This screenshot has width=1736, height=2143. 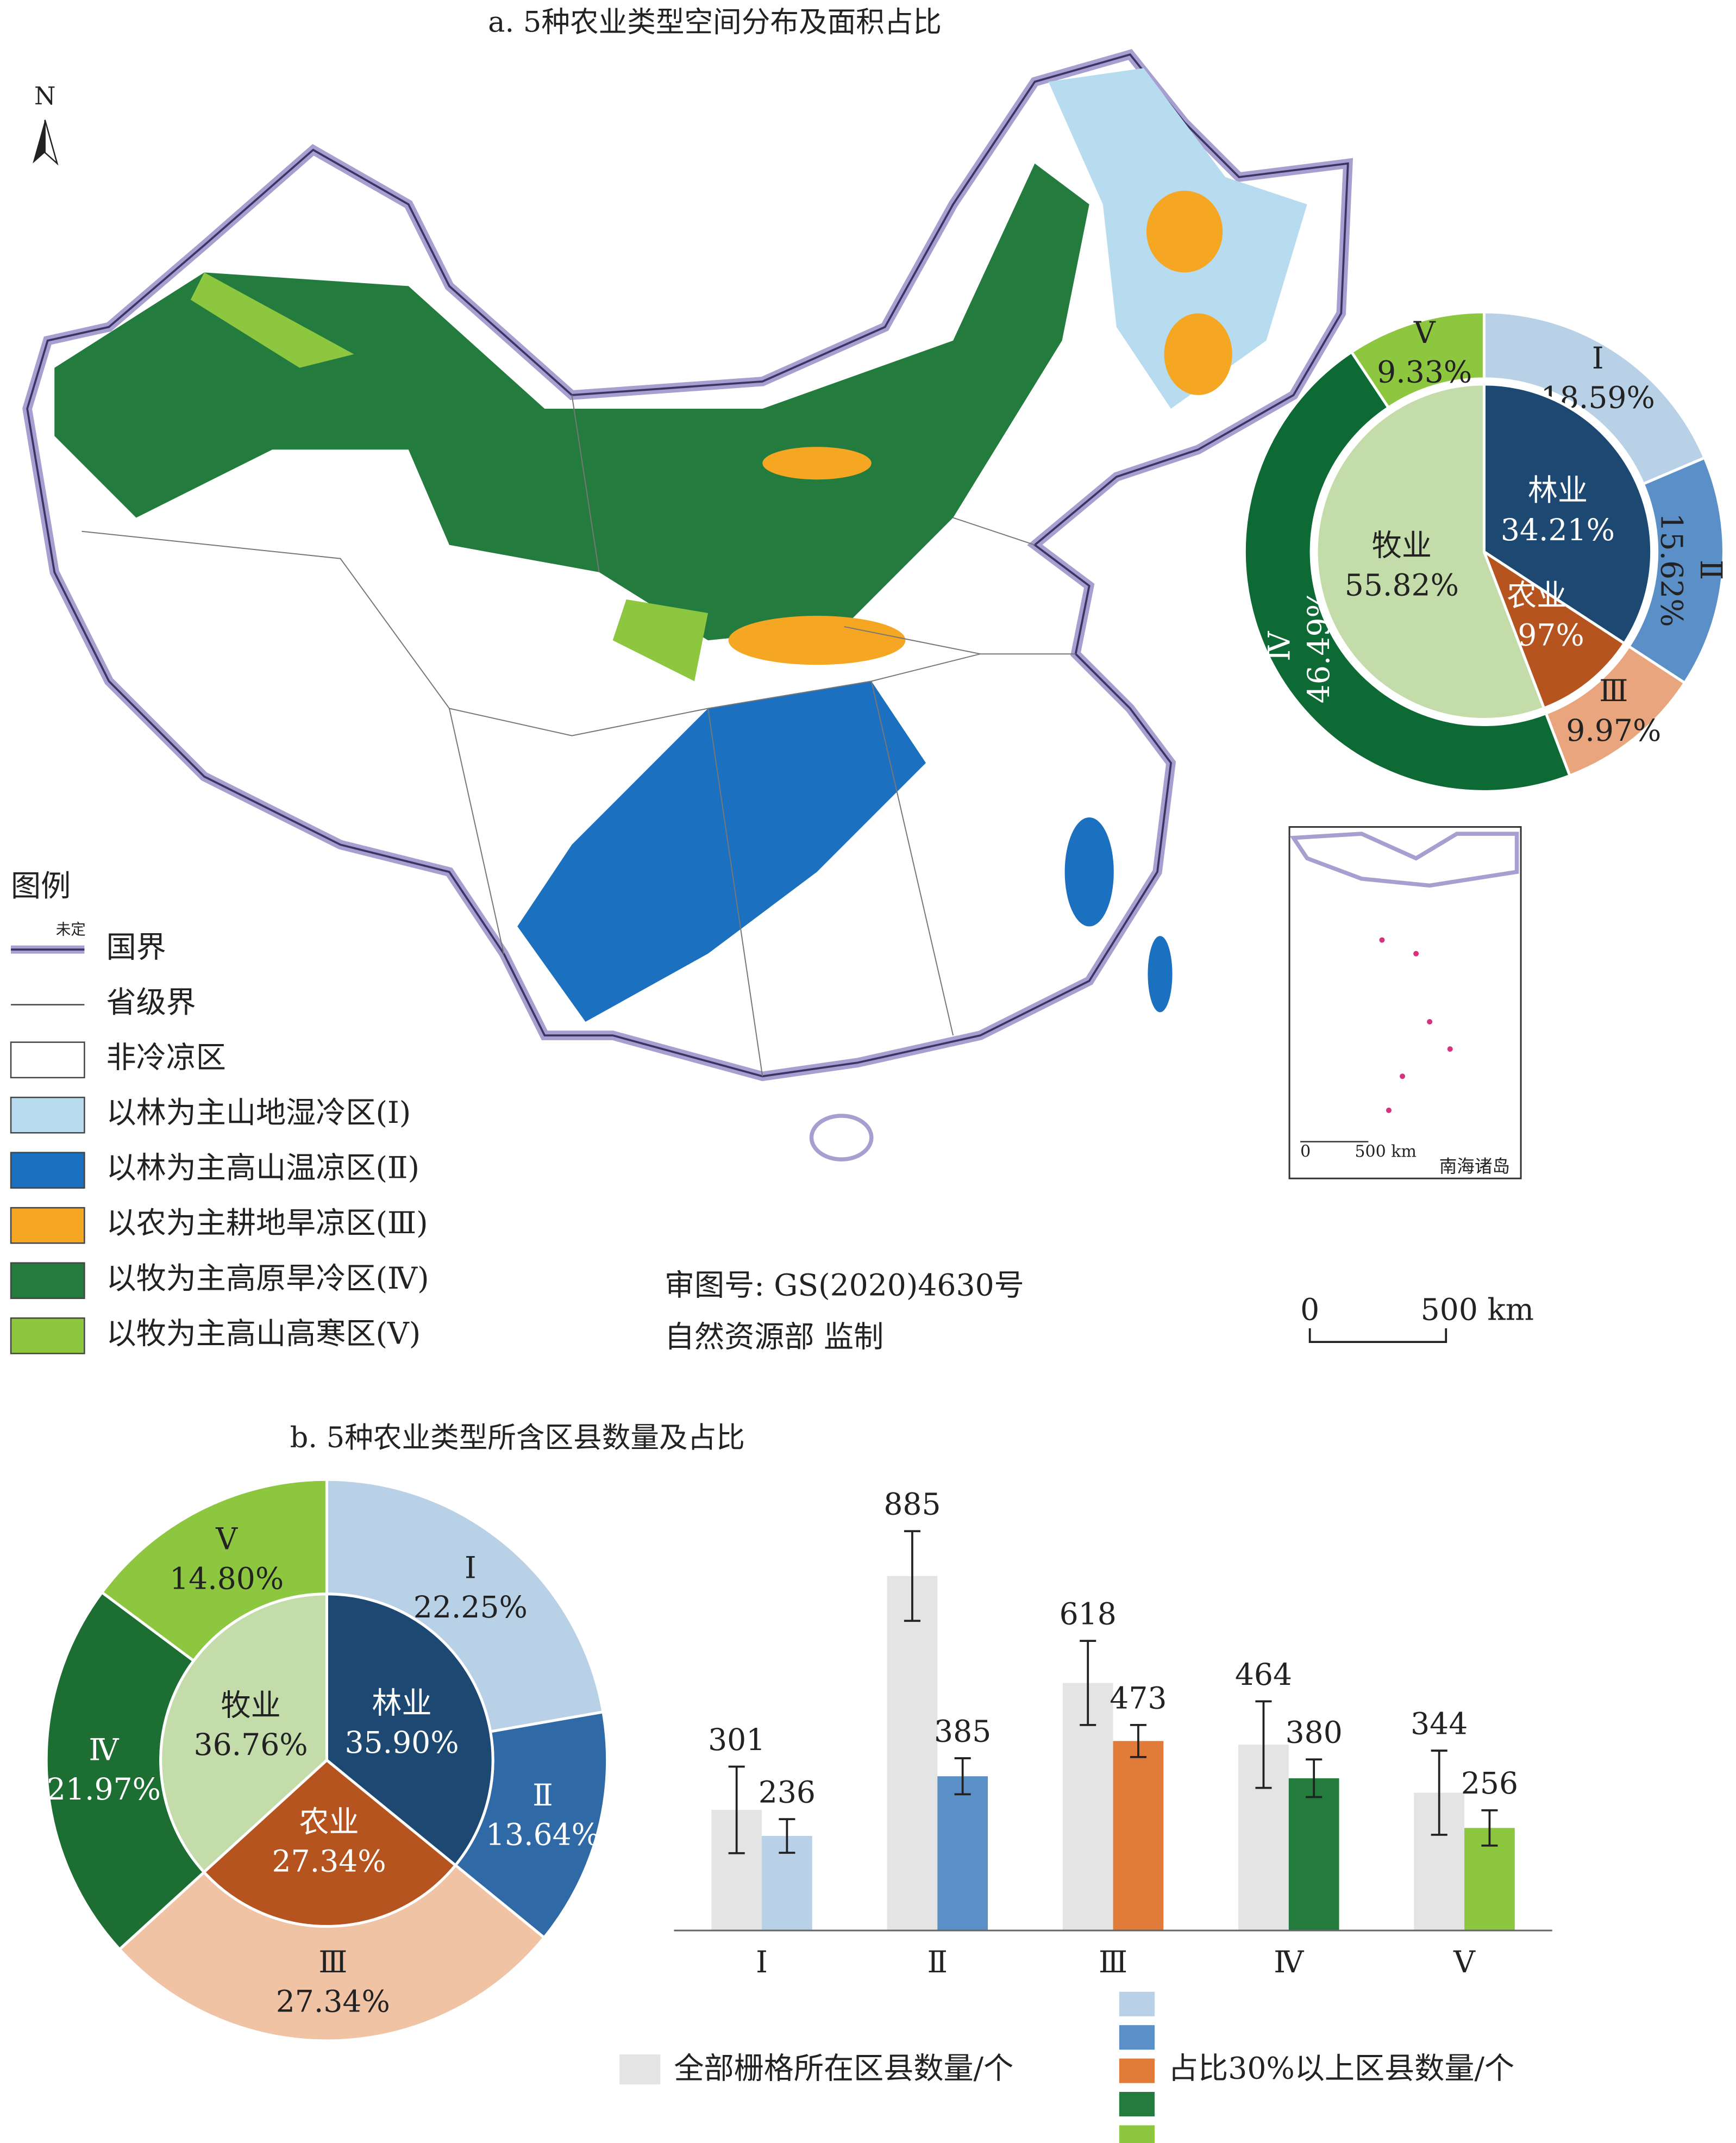 I want to click on legend-label: 非冷凉区, so click(x=165, y=1058).